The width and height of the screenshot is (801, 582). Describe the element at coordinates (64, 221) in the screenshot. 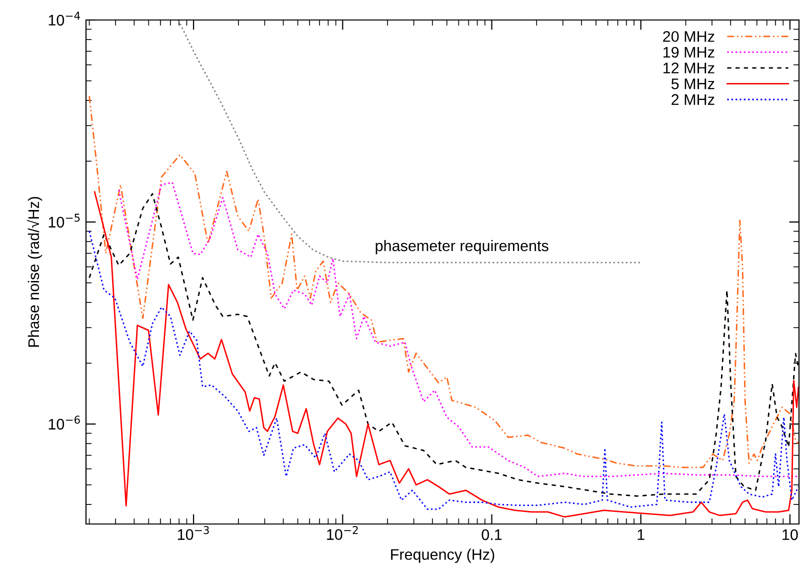

I see `y-tick-label: 10$^{−5}$` at that location.